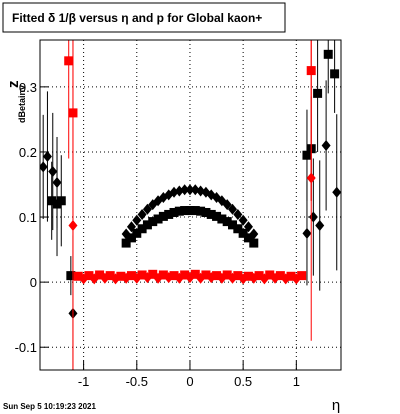  Describe the element at coordinates (26, 347) in the screenshot. I see `y-tick-label: -0.1` at that location.